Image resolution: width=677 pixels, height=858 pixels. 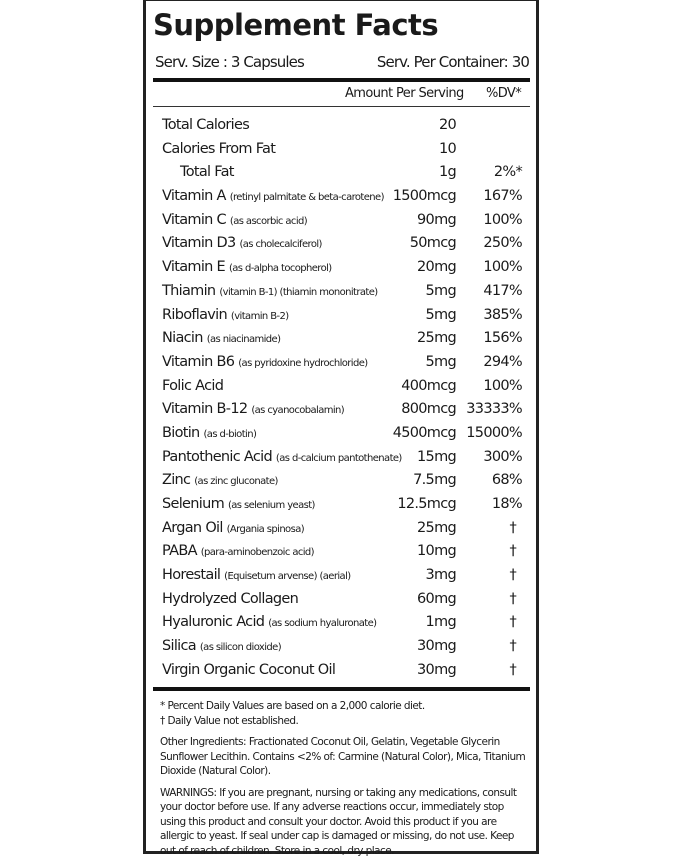 I want to click on dagger-footnote: † Daily Value not established., so click(x=346, y=721).